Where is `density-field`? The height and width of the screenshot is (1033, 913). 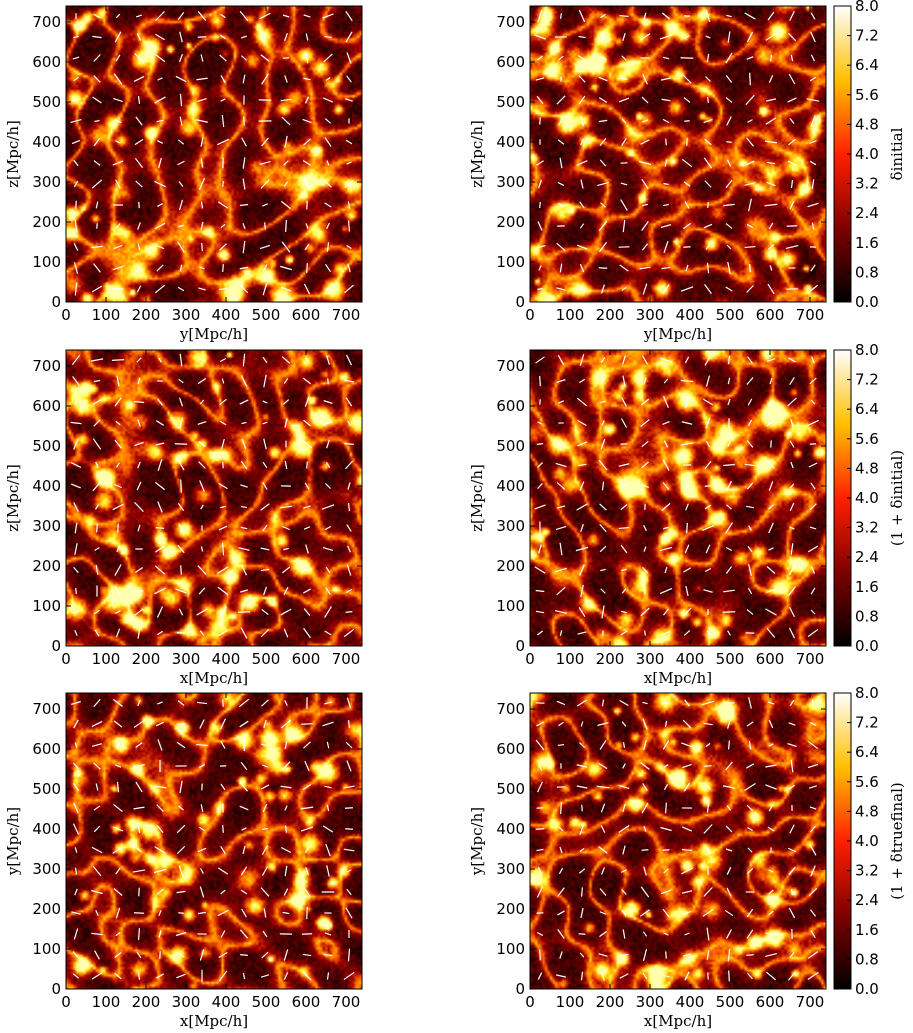 density-field is located at coordinates (678, 154).